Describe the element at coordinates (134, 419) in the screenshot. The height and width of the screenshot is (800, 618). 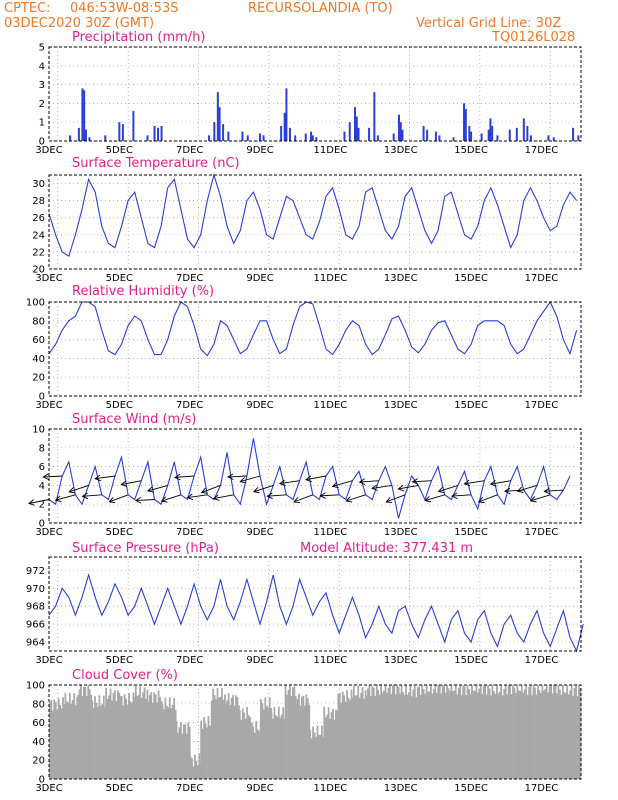
I see `title-wind: Surface Wind (m/s)` at that location.